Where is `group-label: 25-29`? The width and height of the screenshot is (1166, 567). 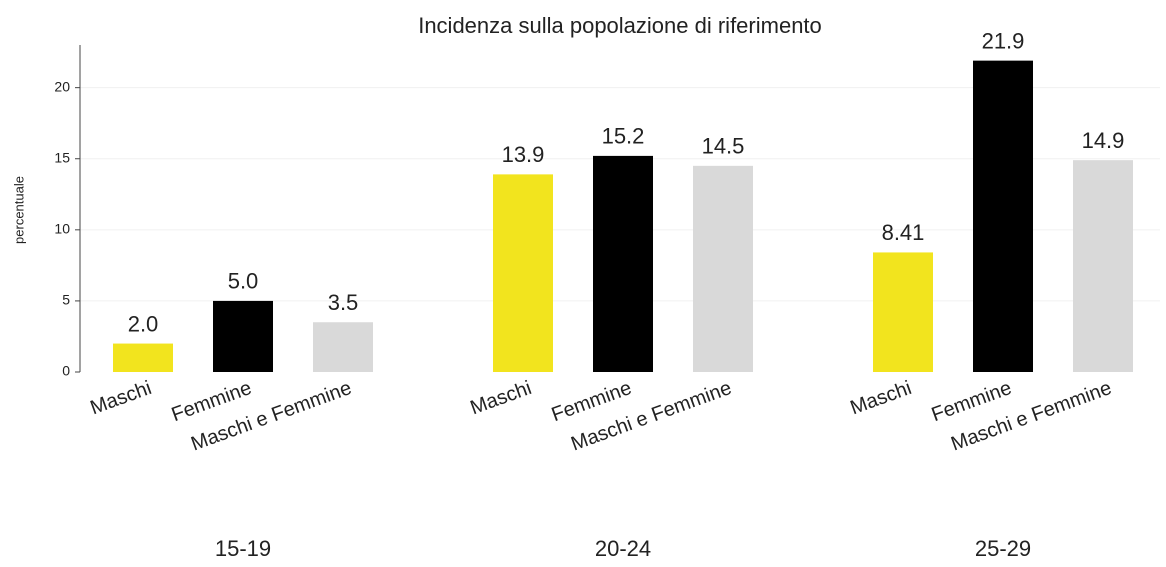
group-label: 25-29 is located at coordinates (1003, 548).